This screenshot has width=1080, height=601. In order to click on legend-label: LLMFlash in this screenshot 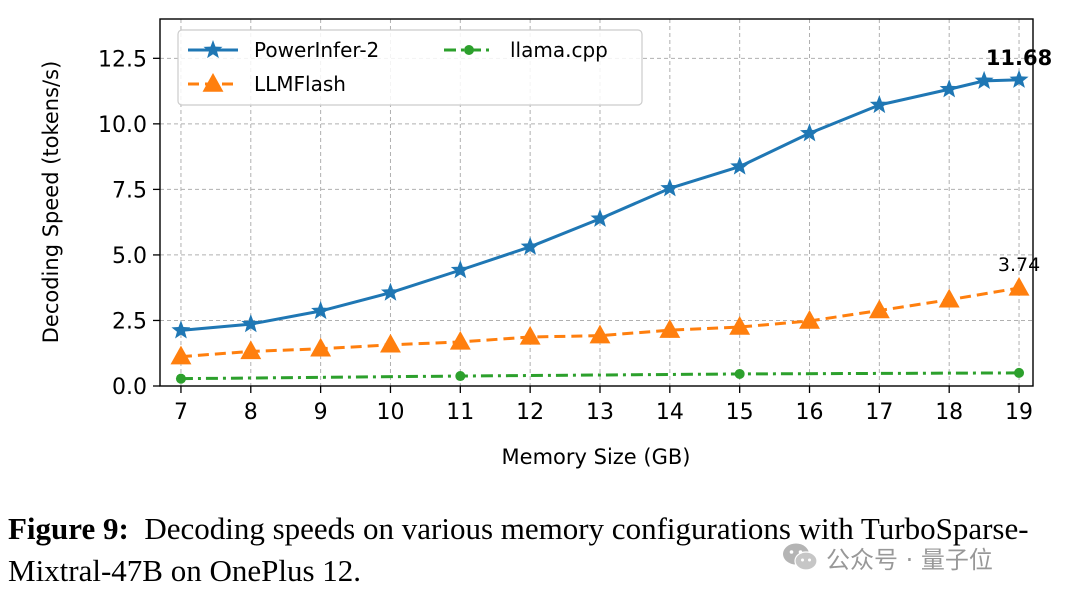, I will do `click(300, 84)`.